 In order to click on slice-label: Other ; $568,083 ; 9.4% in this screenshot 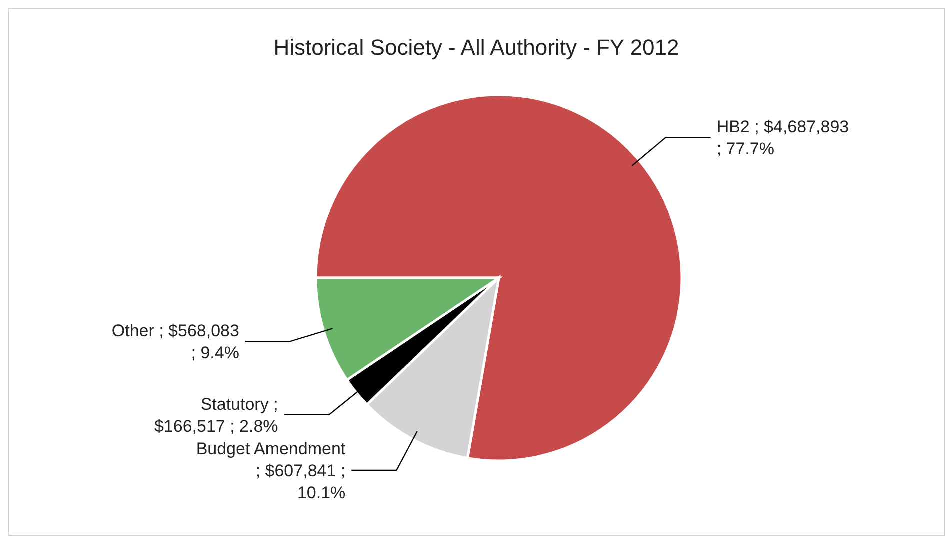, I will do `click(176, 341)`.